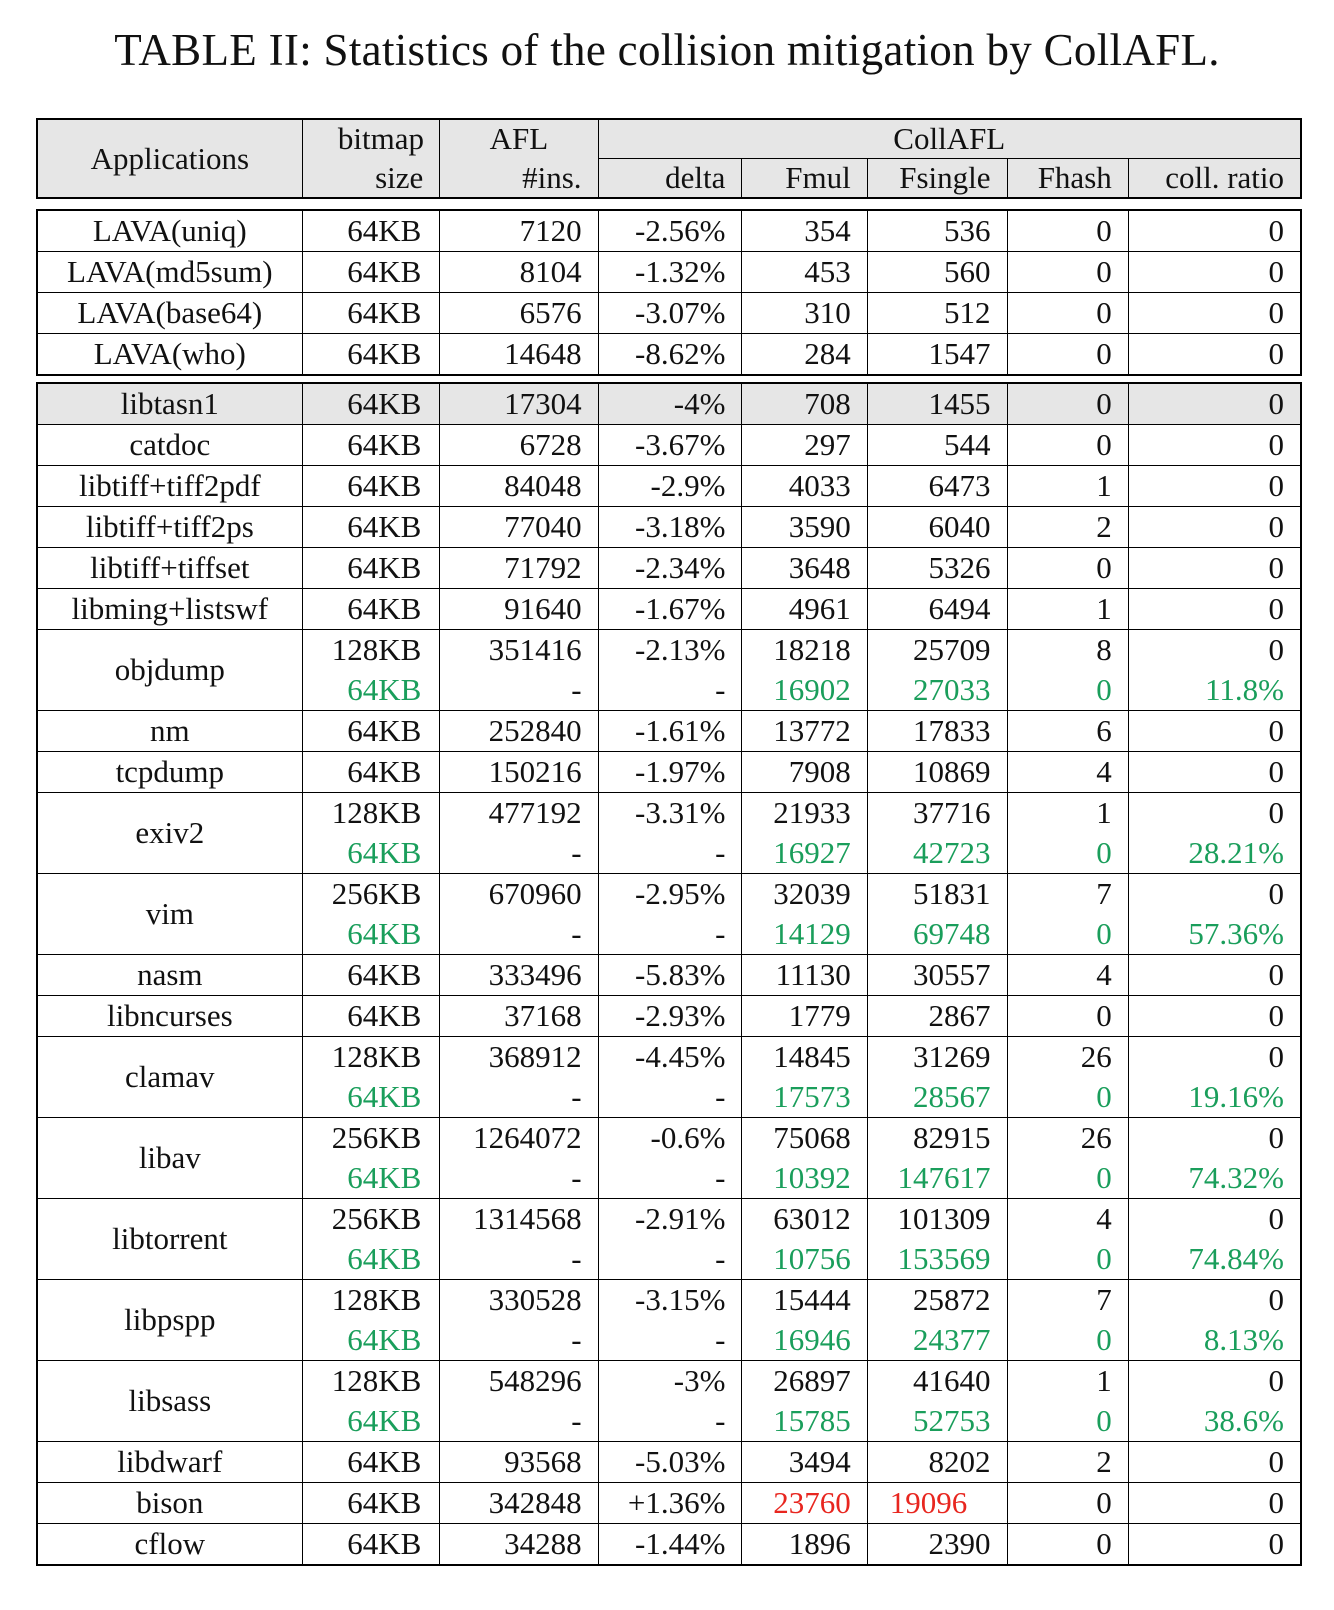 This screenshot has width=1334, height=1610. What do you see at coordinates (804, 649) in the screenshot?
I see `fmul-cell: 18218` at bounding box center [804, 649].